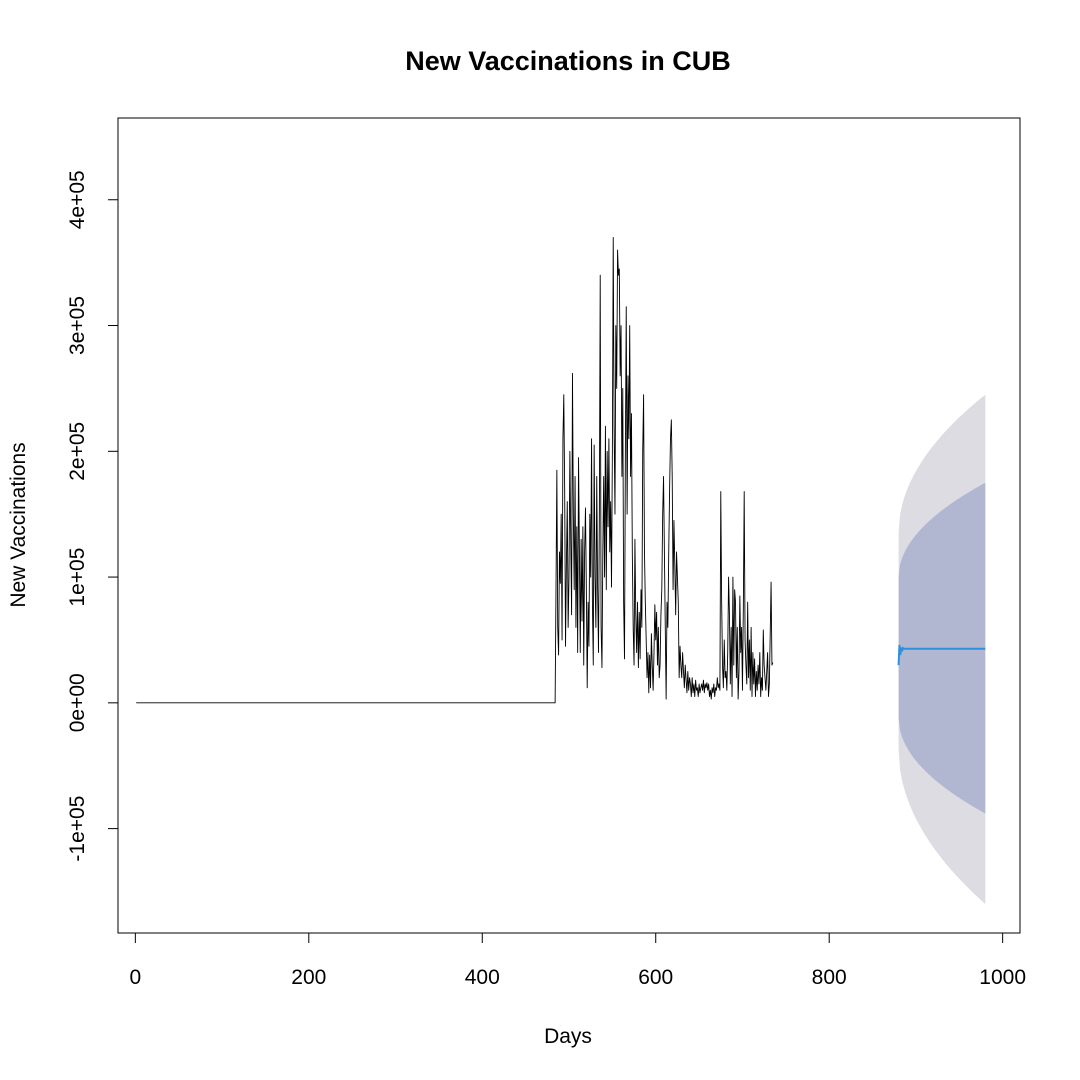  What do you see at coordinates (77, 325) in the screenshot?
I see `y-tick-label: 3e+05` at bounding box center [77, 325].